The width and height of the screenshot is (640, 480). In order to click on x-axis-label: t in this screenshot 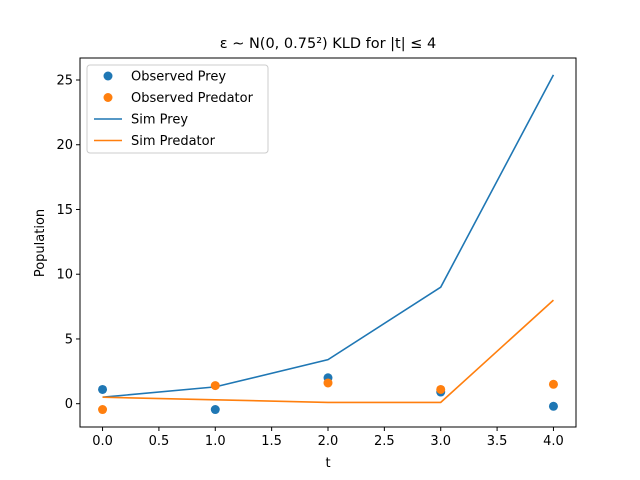, I will do `click(327, 463)`.